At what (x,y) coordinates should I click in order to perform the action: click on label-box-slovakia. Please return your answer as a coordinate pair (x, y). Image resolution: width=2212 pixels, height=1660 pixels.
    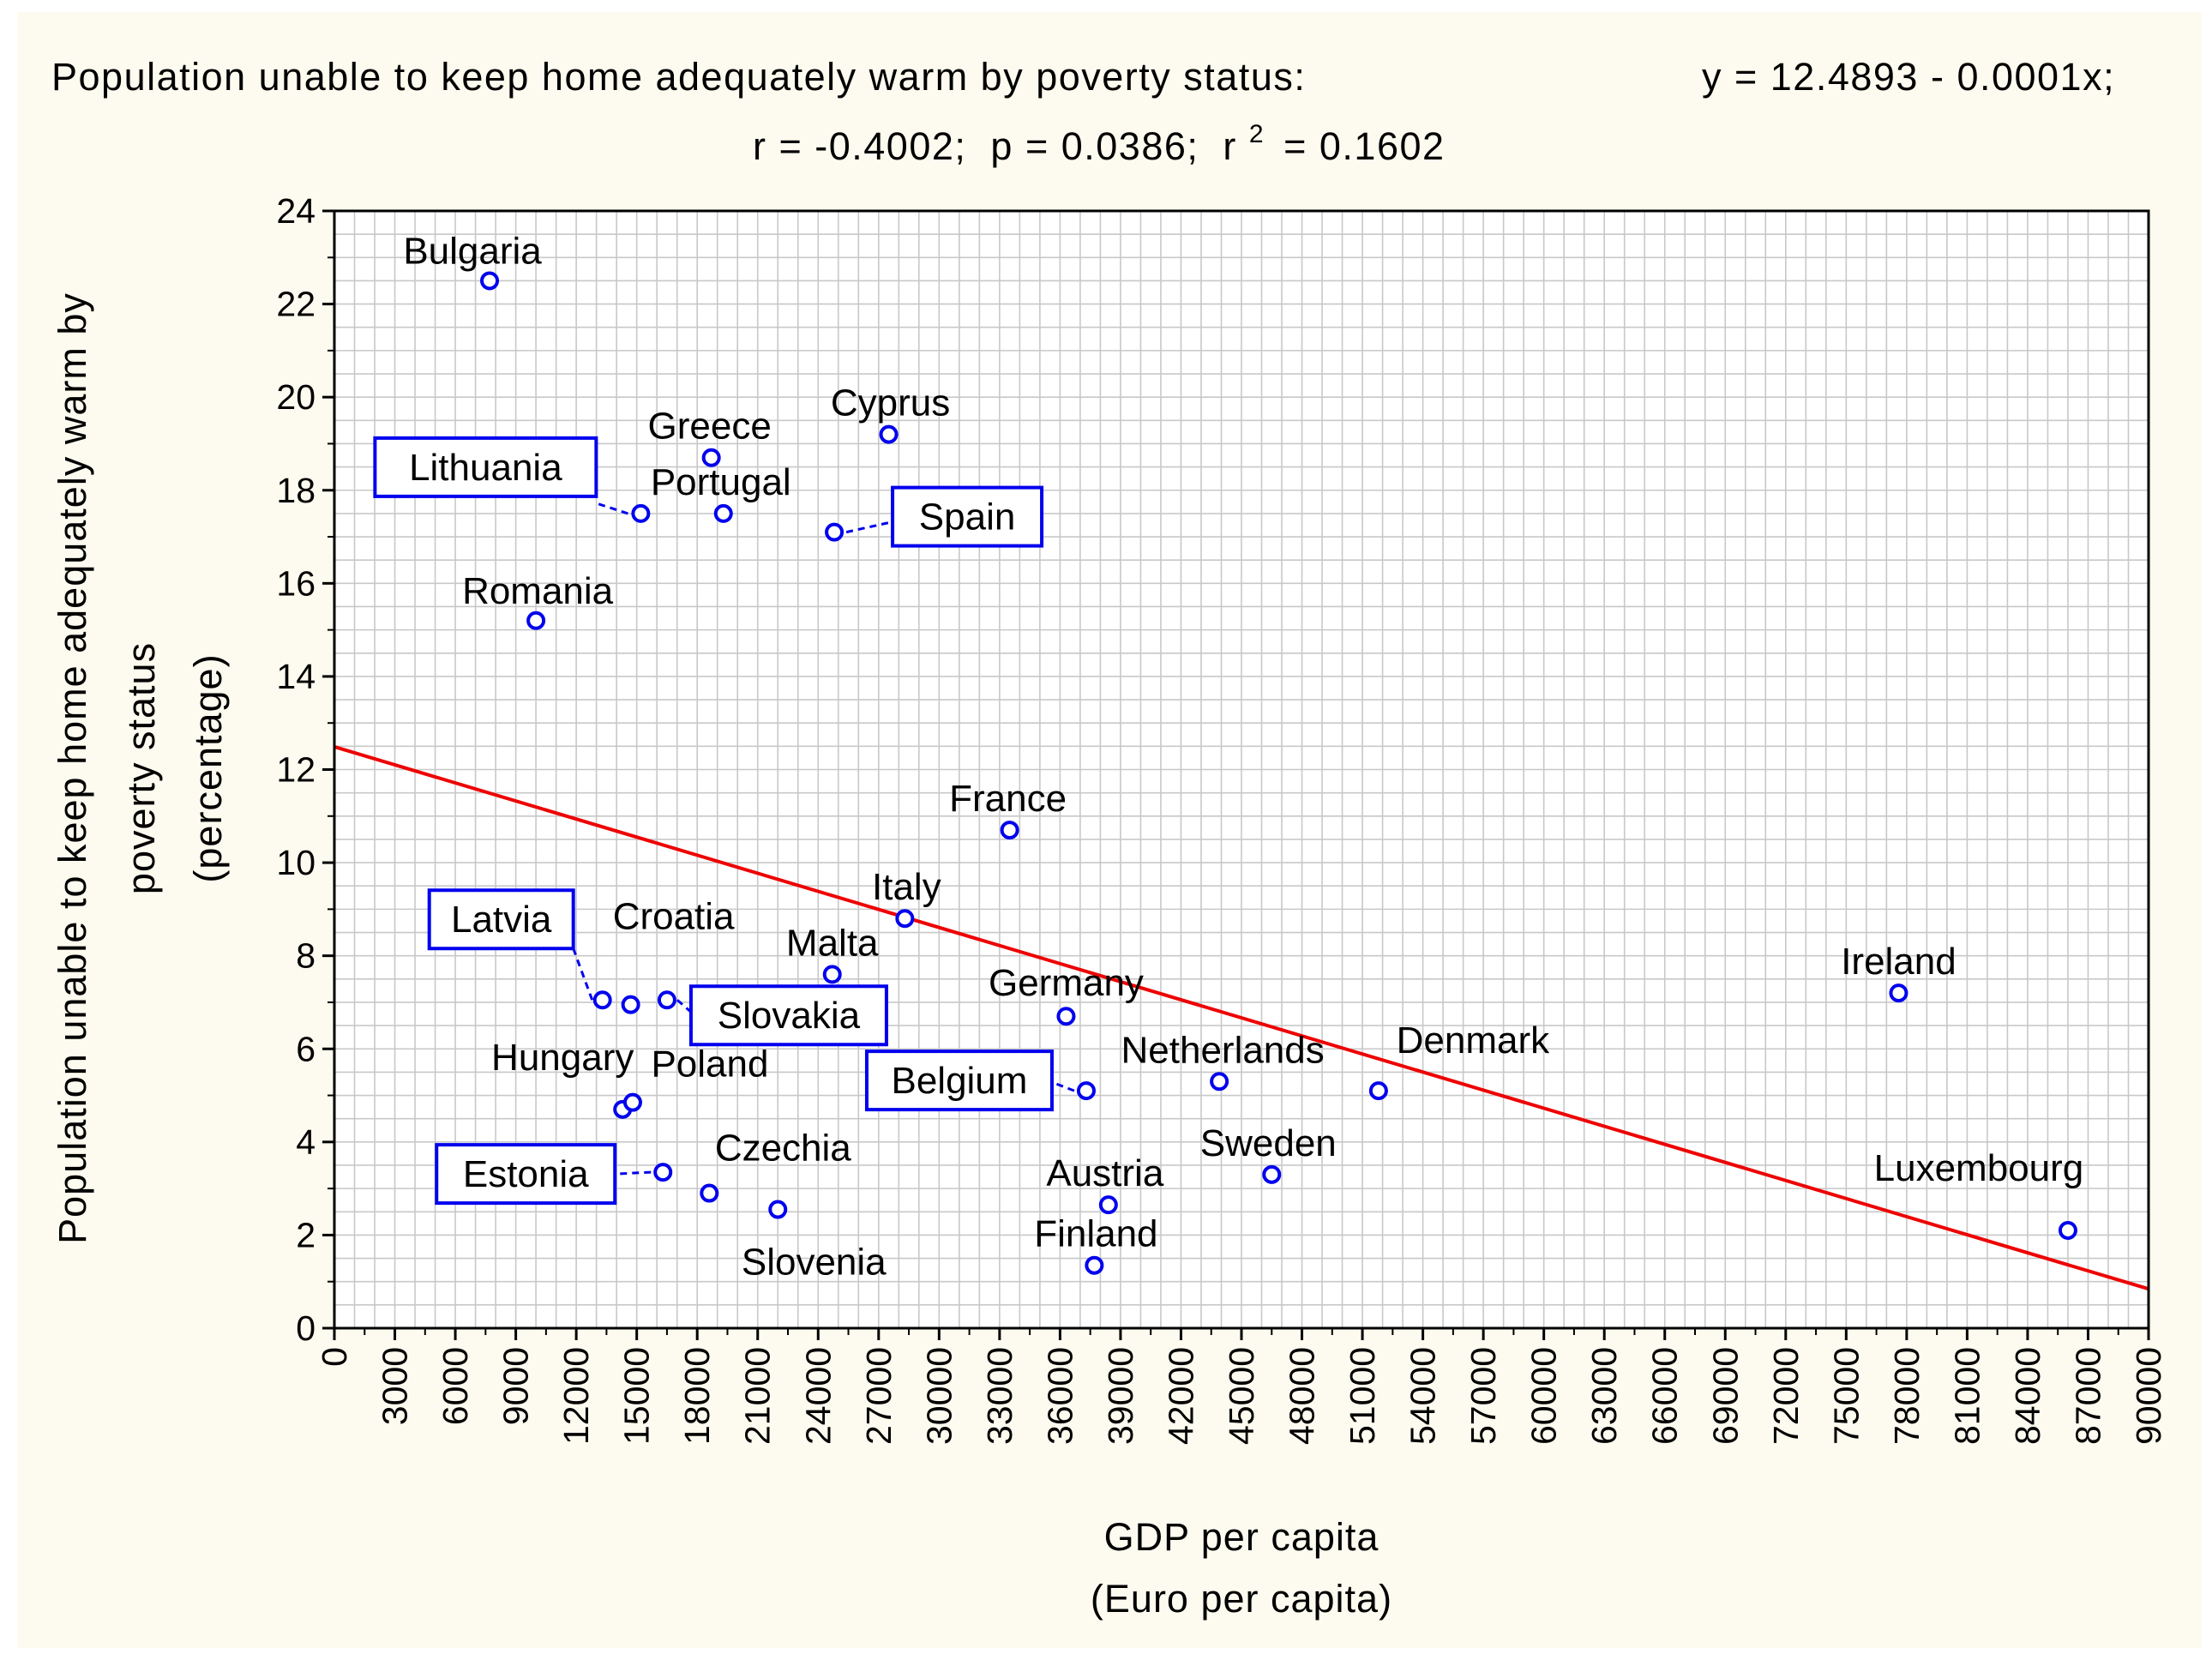
    Looking at the image, I should click on (788, 1015).